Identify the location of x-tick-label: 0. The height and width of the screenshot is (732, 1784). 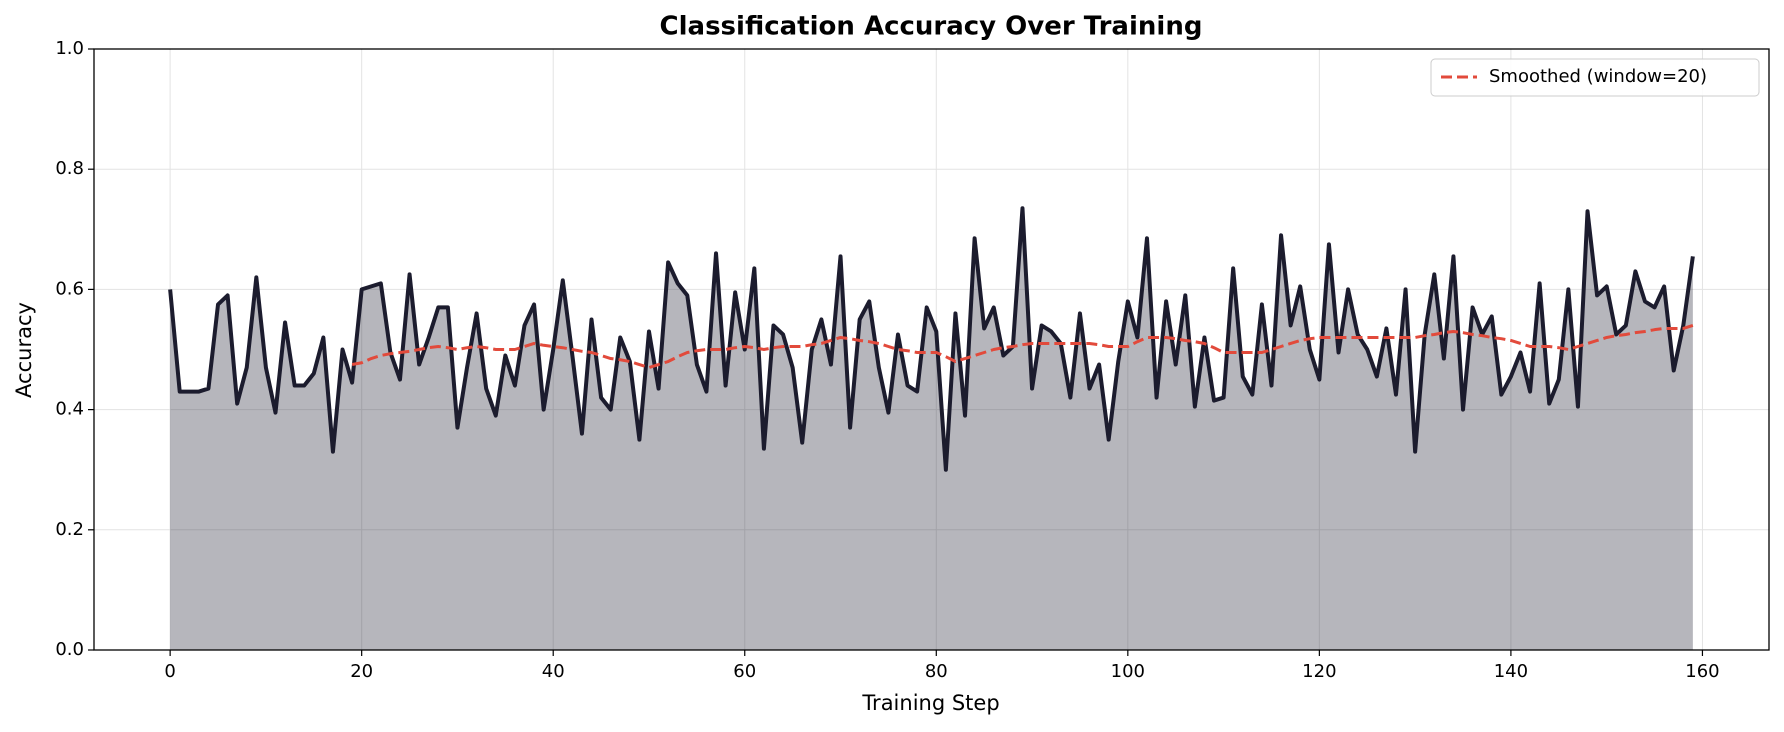
(169, 671).